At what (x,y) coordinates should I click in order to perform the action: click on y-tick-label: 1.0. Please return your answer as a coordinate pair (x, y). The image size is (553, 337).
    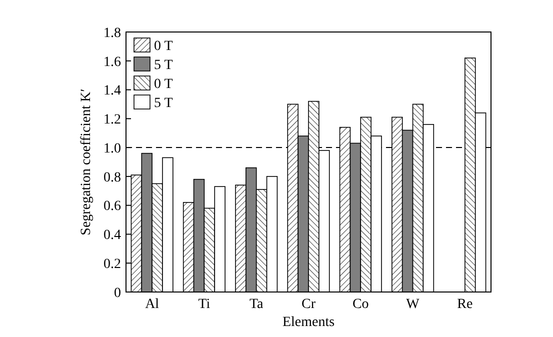
    Looking at the image, I should click on (112, 148).